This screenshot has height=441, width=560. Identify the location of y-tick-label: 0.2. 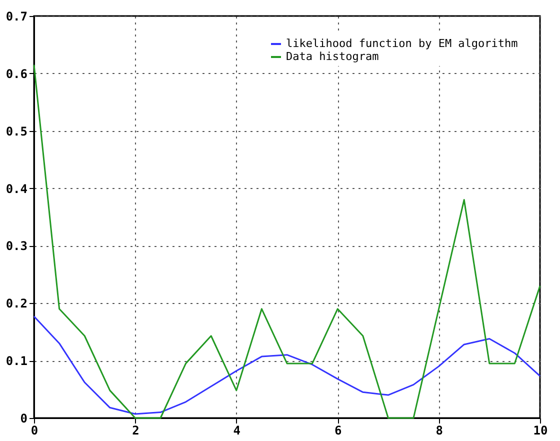
(17, 303).